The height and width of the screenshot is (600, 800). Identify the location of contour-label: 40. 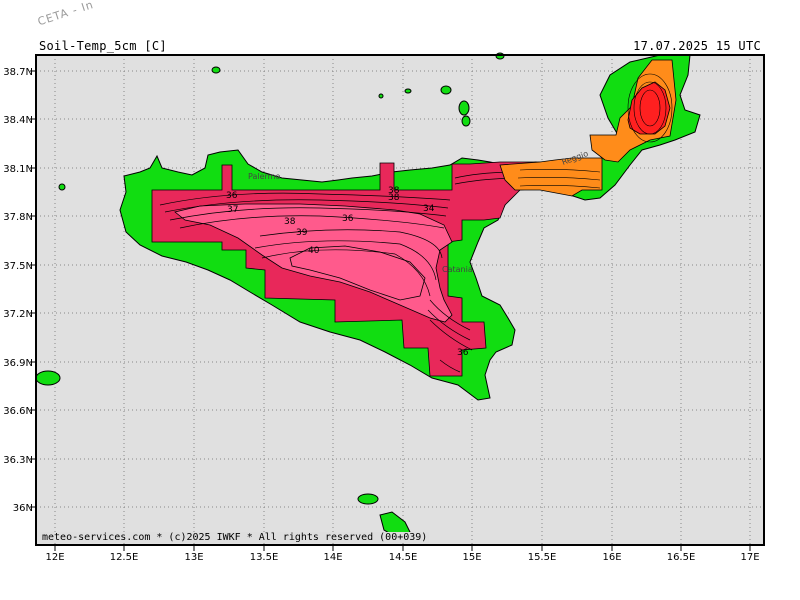
(314, 251).